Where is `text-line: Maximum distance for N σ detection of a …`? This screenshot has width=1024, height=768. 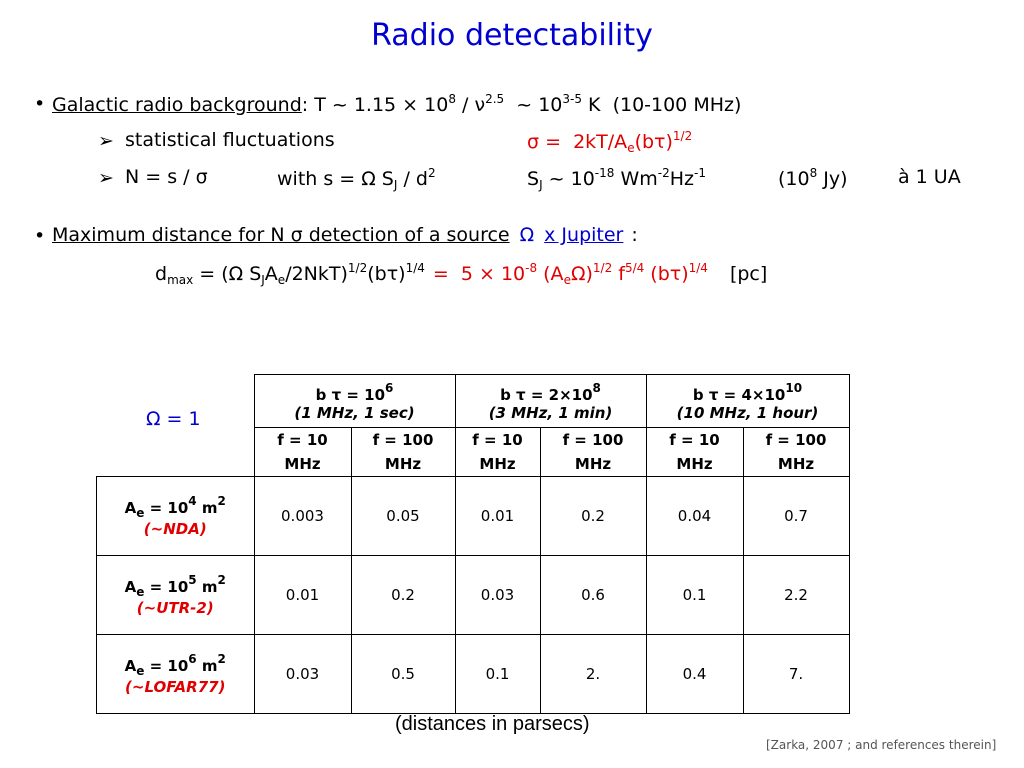 text-line: Maximum distance for N σ detection of a … is located at coordinates (345, 235).